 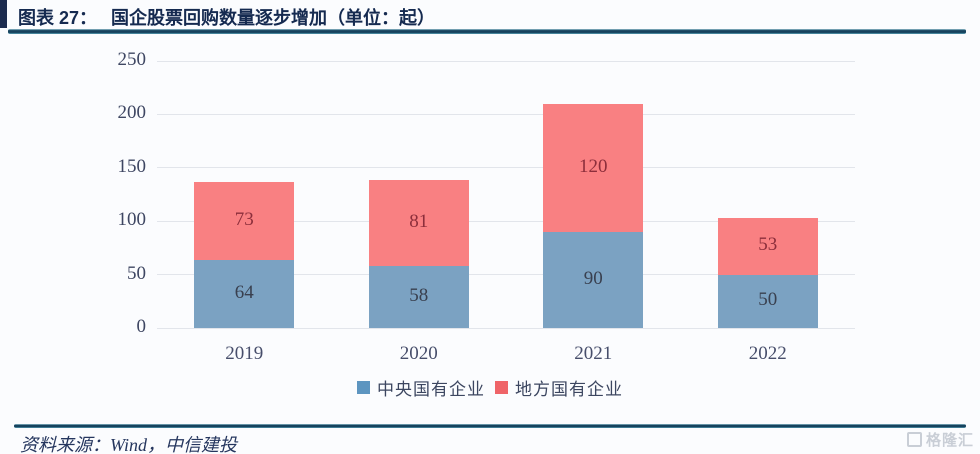 I want to click on x-axis-tick-label-2020: 2020, so click(x=418, y=353).